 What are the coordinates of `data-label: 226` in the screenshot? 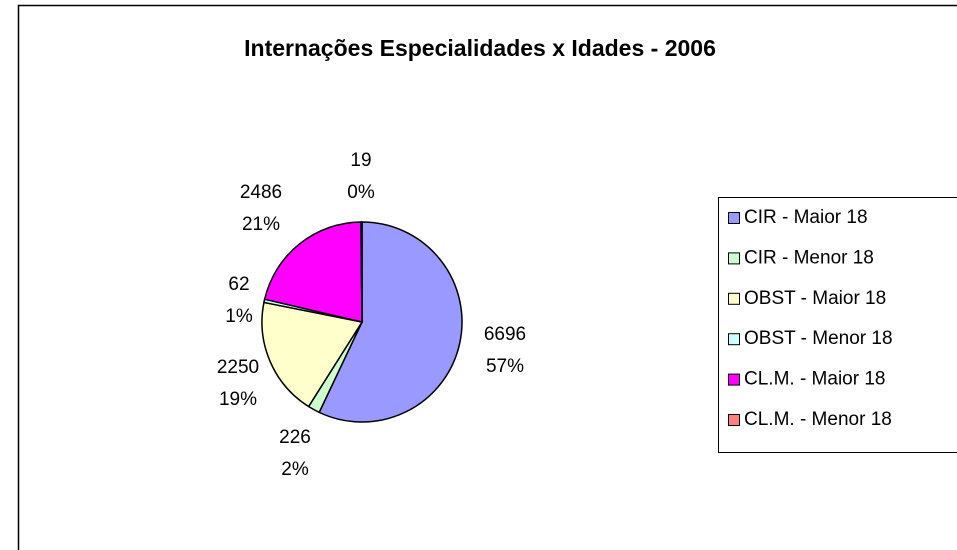 It's located at (295, 437).